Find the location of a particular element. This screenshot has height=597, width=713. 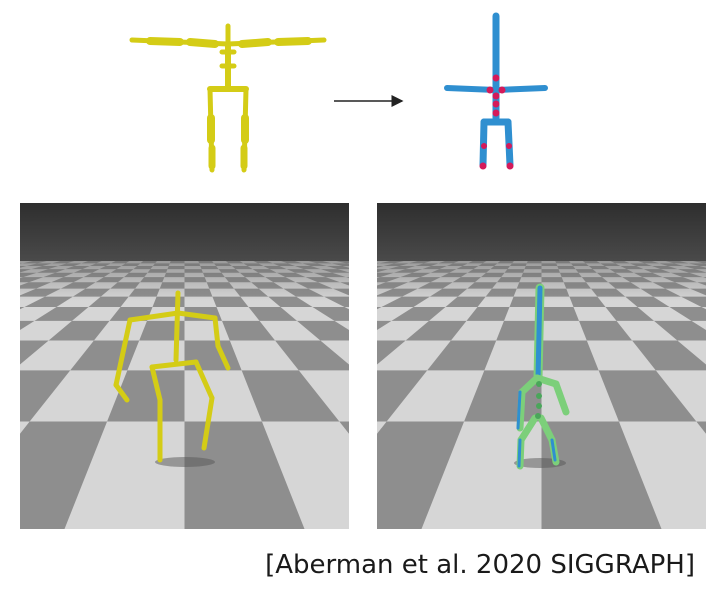

source-skeleton-motion is located at coordinates (172, 376).